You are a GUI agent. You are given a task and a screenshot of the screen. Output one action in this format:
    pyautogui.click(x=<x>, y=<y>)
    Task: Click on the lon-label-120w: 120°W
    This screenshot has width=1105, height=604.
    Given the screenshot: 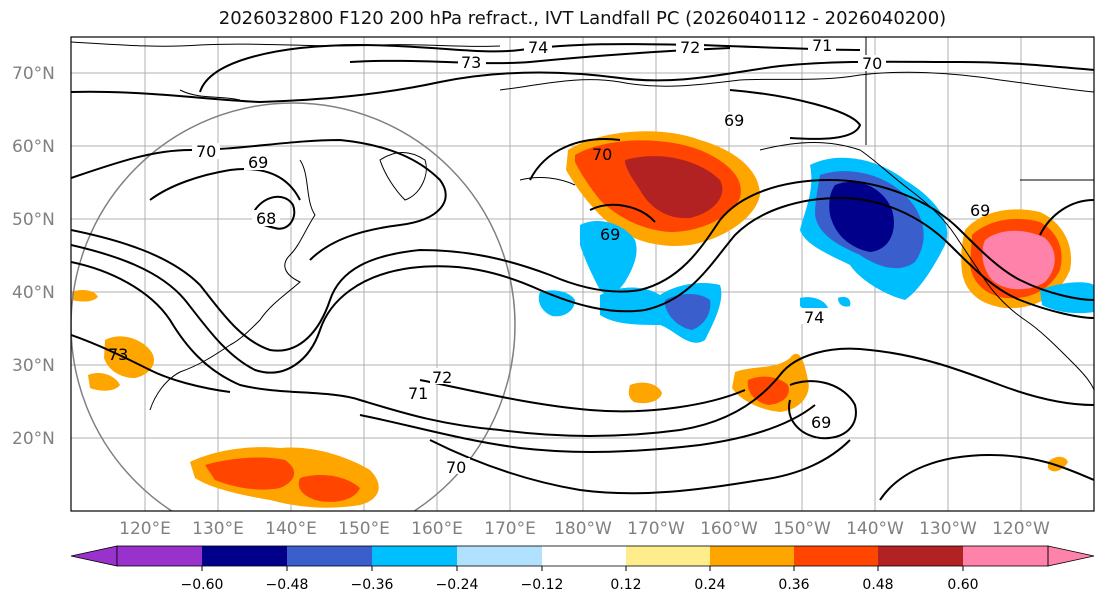 What is the action you would take?
    pyautogui.click(x=1021, y=529)
    